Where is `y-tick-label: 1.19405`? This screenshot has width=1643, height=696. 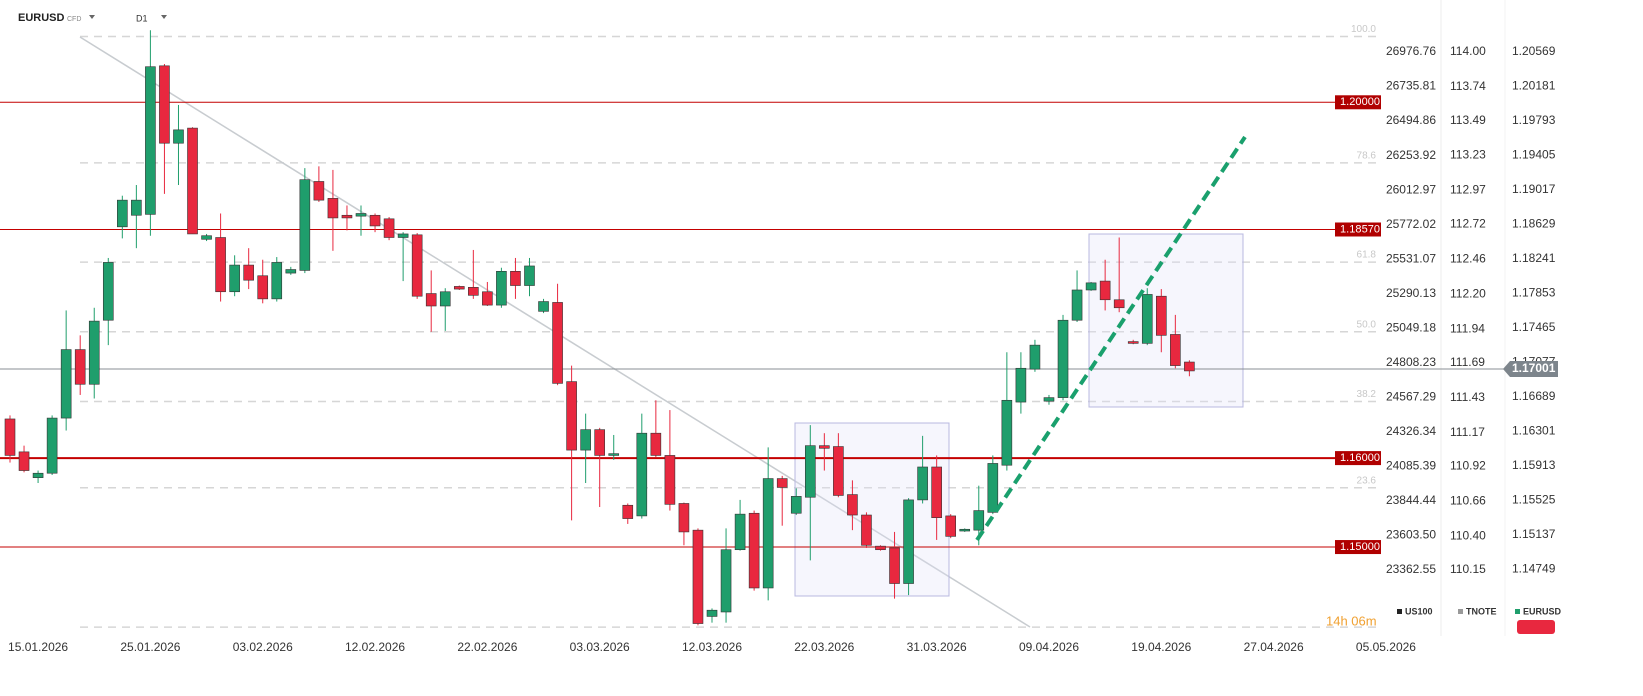
y-tick-label: 1.19405 is located at coordinates (1534, 154).